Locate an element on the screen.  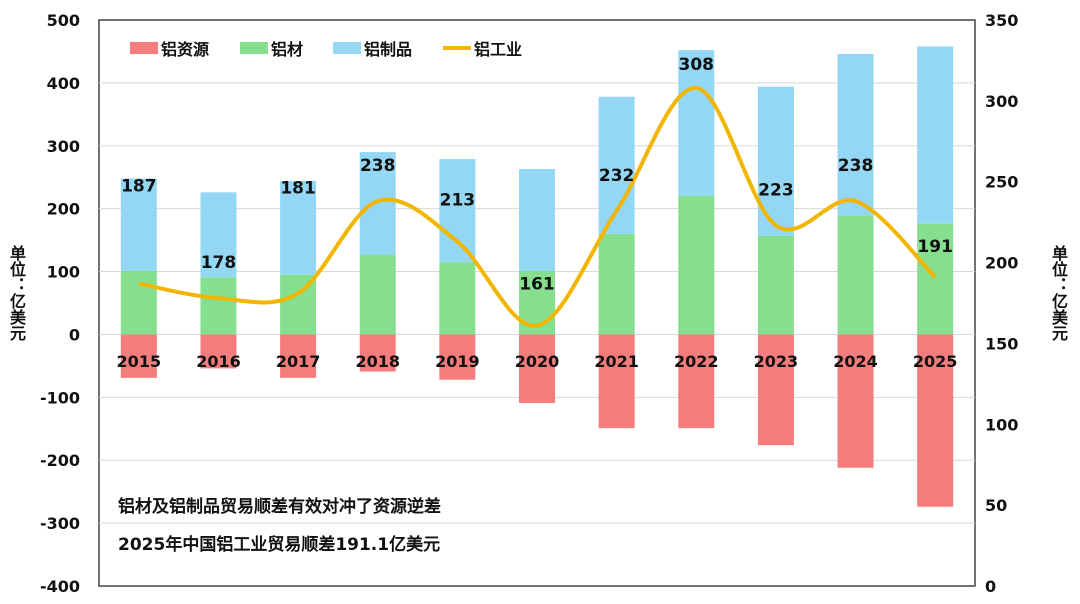
x-tick-label: 2021 is located at coordinates (616, 361).